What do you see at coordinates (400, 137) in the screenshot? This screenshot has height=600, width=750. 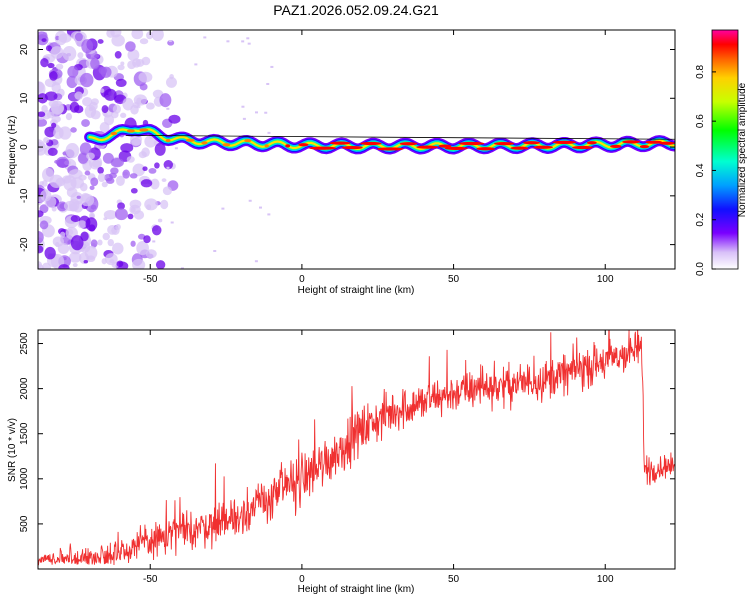 I see `ridge-reference-line` at bounding box center [400, 137].